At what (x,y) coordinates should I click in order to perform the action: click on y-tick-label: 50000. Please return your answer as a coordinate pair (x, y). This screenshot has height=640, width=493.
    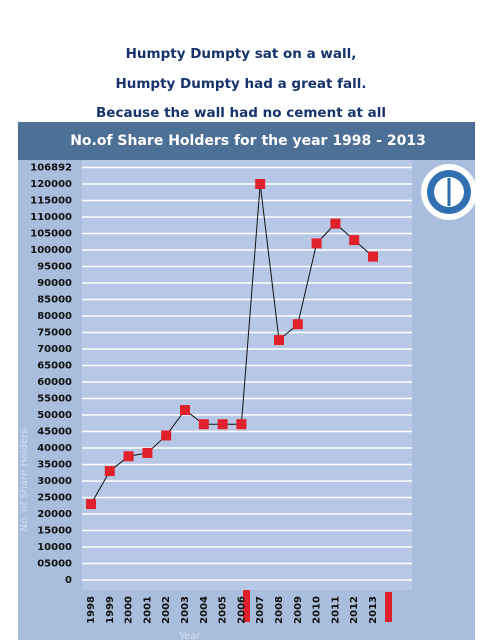
    Looking at the image, I should click on (54, 415).